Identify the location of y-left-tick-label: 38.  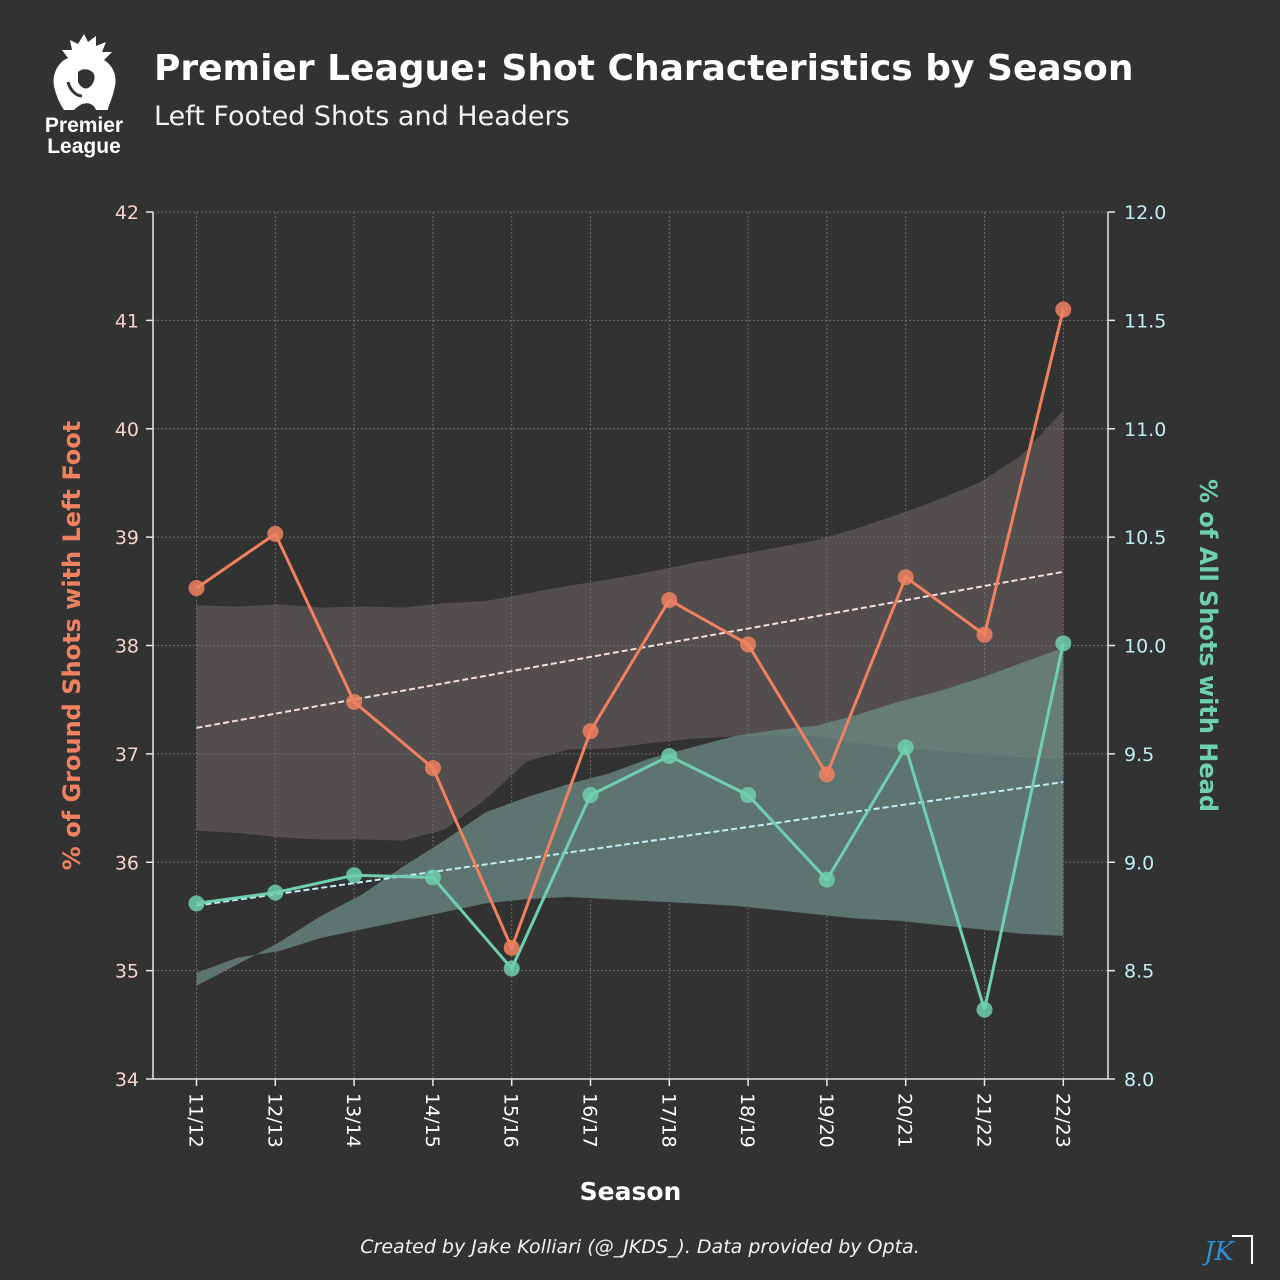
(127, 647).